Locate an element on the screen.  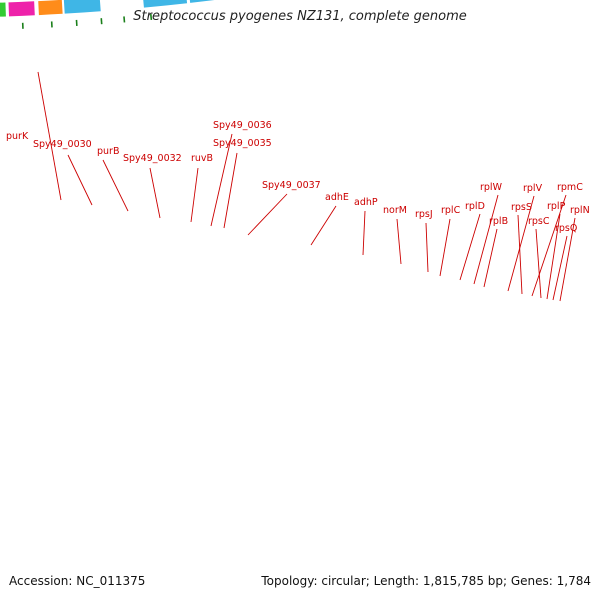
accession-text: Accession: NC_011375 is located at coordinates (77, 581).